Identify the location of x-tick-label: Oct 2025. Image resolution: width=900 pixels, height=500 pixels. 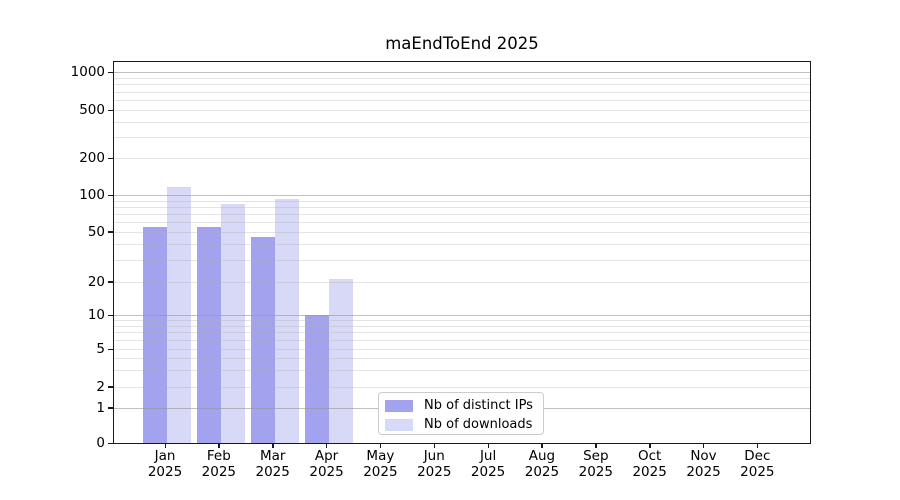
(650, 464).